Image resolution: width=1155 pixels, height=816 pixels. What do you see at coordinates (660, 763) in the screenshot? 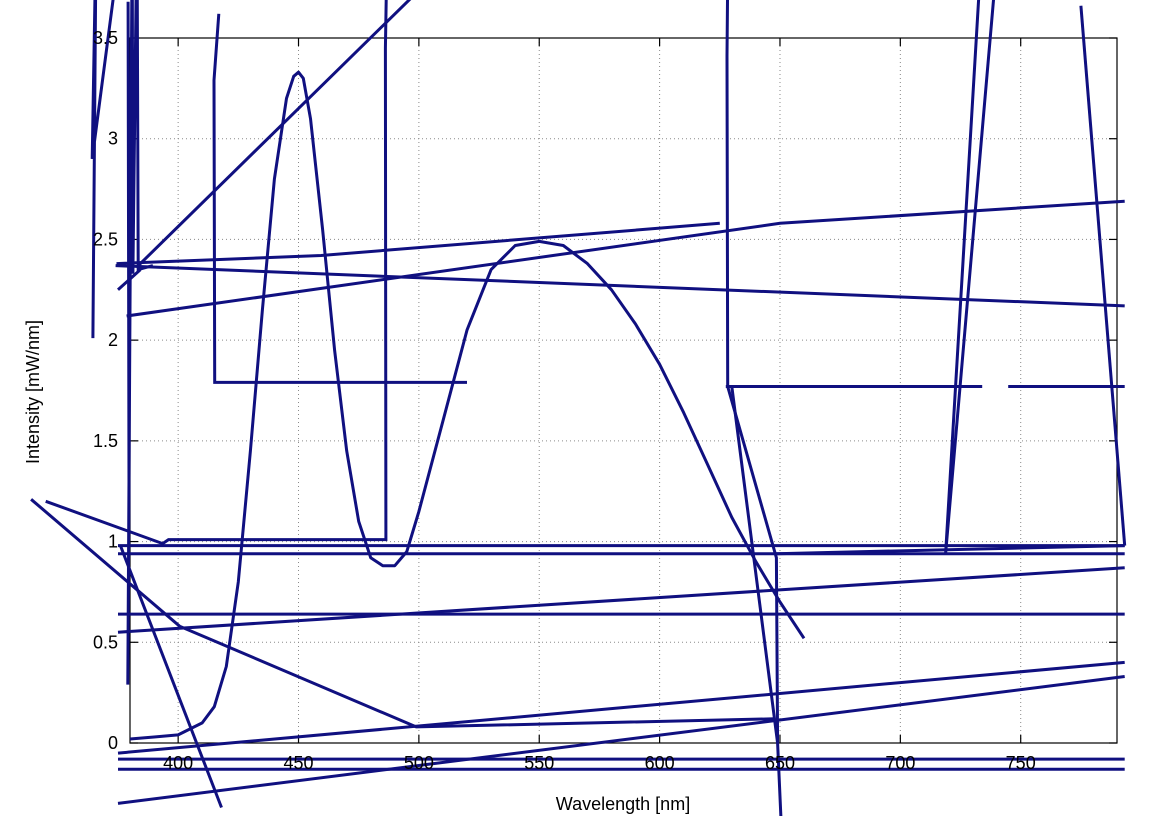
I see `x-tick-label: 600` at bounding box center [660, 763].